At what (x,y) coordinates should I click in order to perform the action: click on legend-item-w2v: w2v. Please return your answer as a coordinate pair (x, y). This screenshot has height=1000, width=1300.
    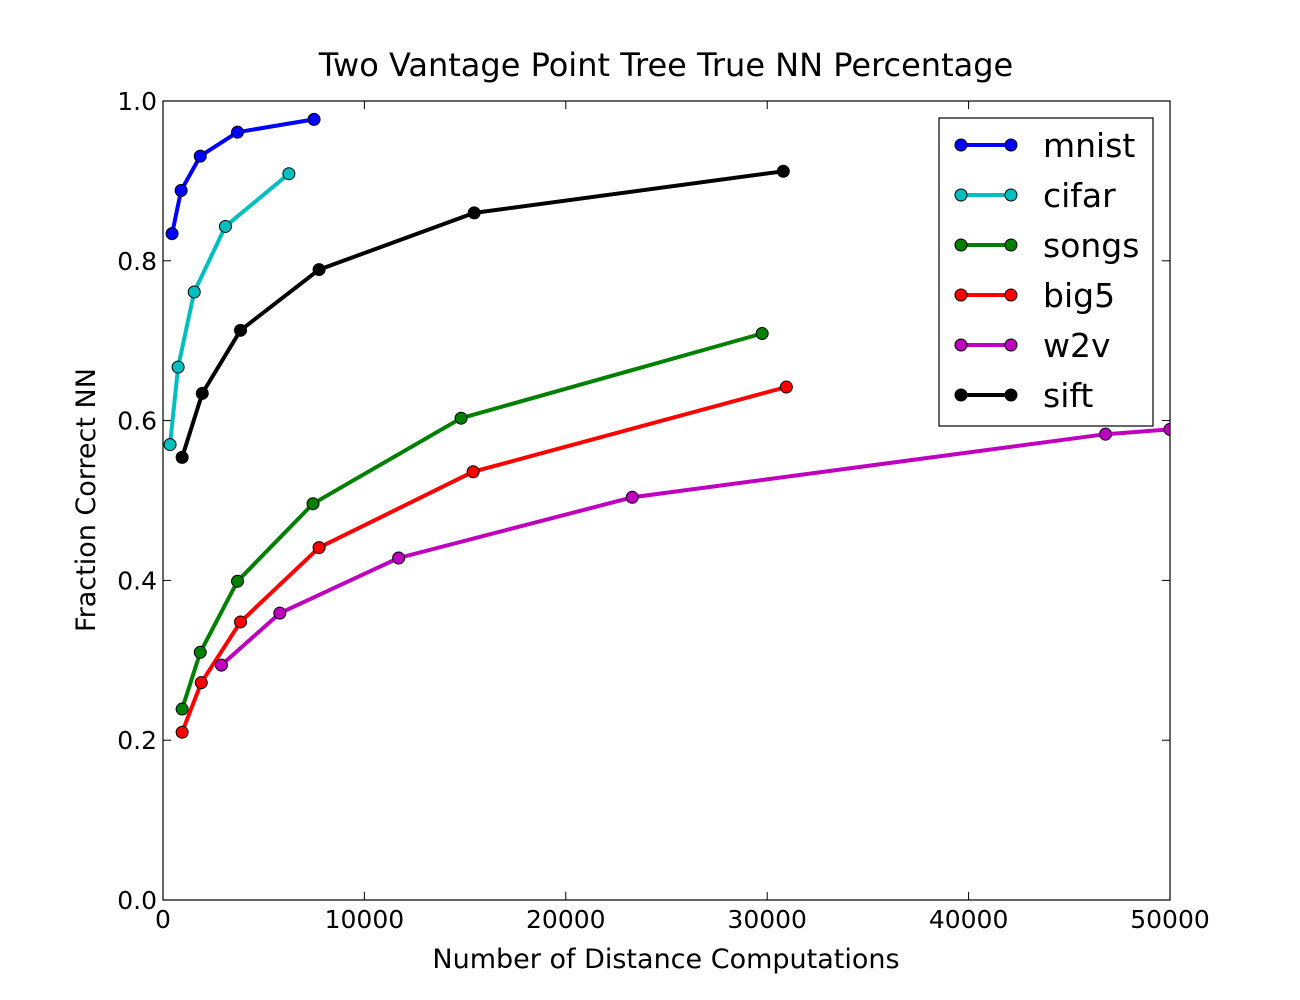
    Looking at the image, I should click on (1032, 345).